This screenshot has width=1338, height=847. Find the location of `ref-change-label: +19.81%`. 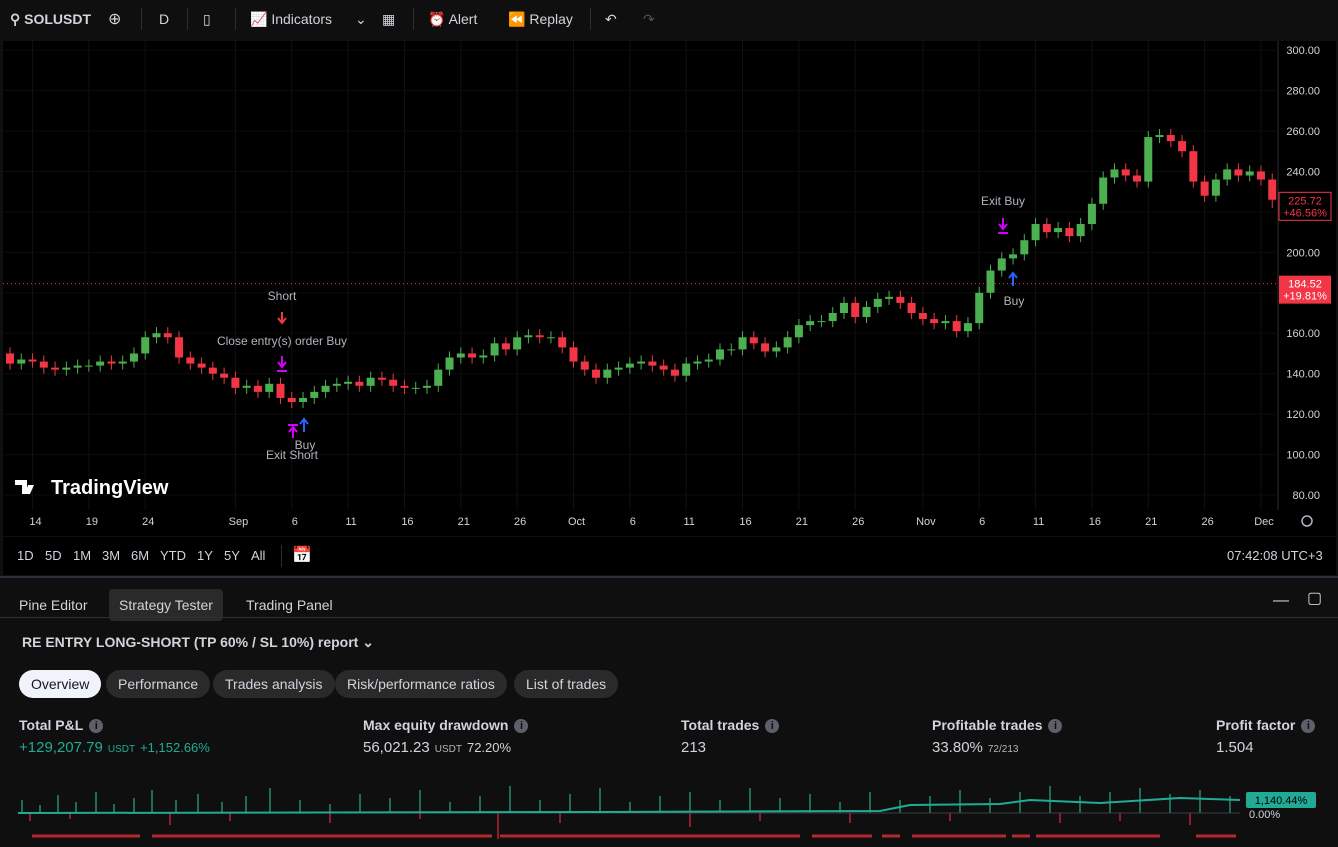

ref-change-label: +19.81% is located at coordinates (1305, 297).